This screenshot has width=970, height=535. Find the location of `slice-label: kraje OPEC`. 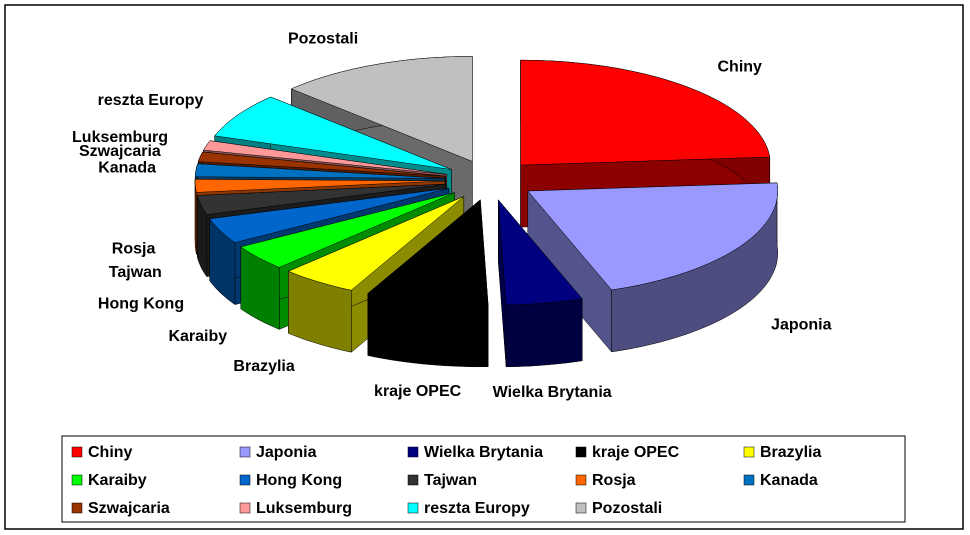

slice-label: kraje OPEC is located at coordinates (418, 391).